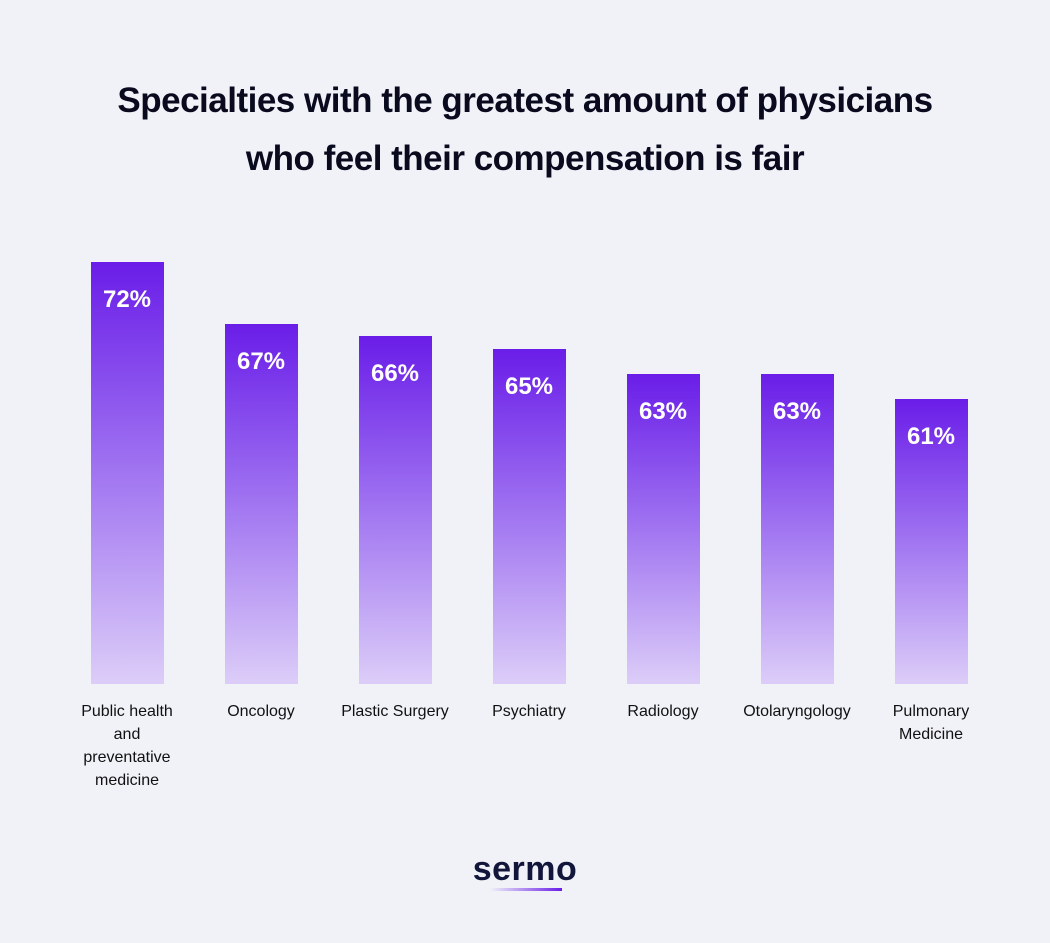  I want to click on x-tick-label: Radiology, so click(663, 711).